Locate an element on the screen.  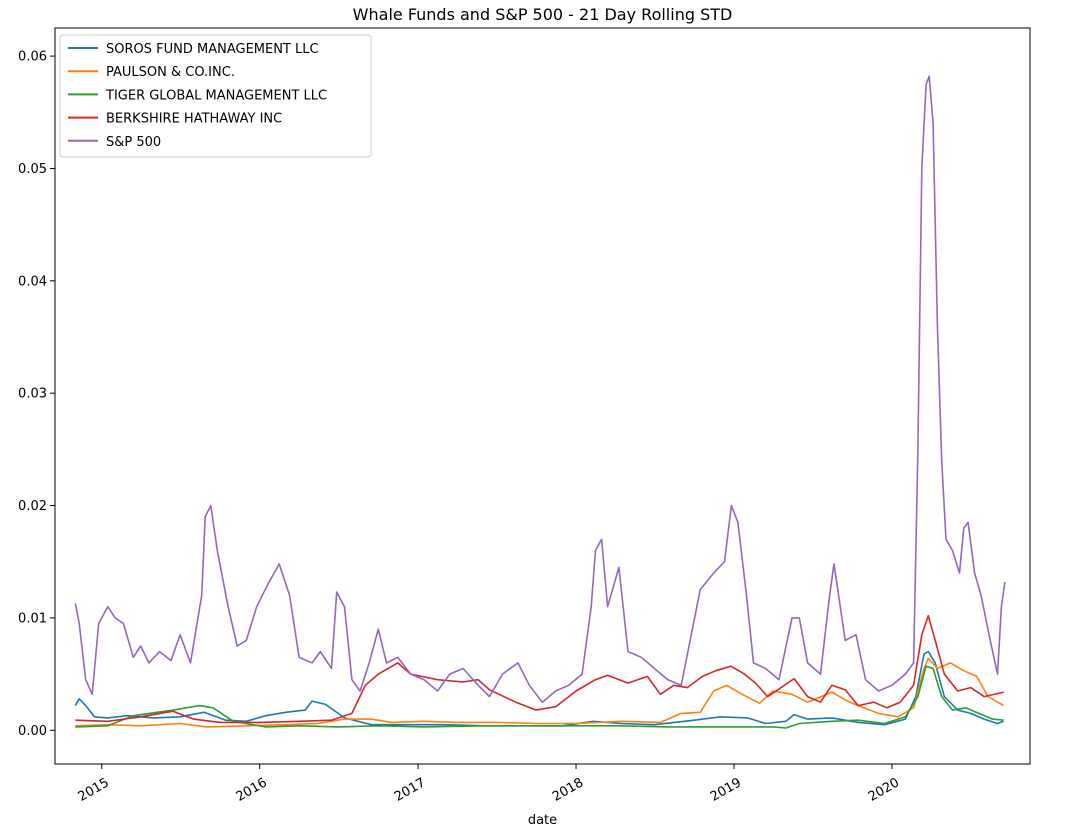
legend-label: TIGER GLOBAL MANAGEMENT LLC is located at coordinates (216, 95).